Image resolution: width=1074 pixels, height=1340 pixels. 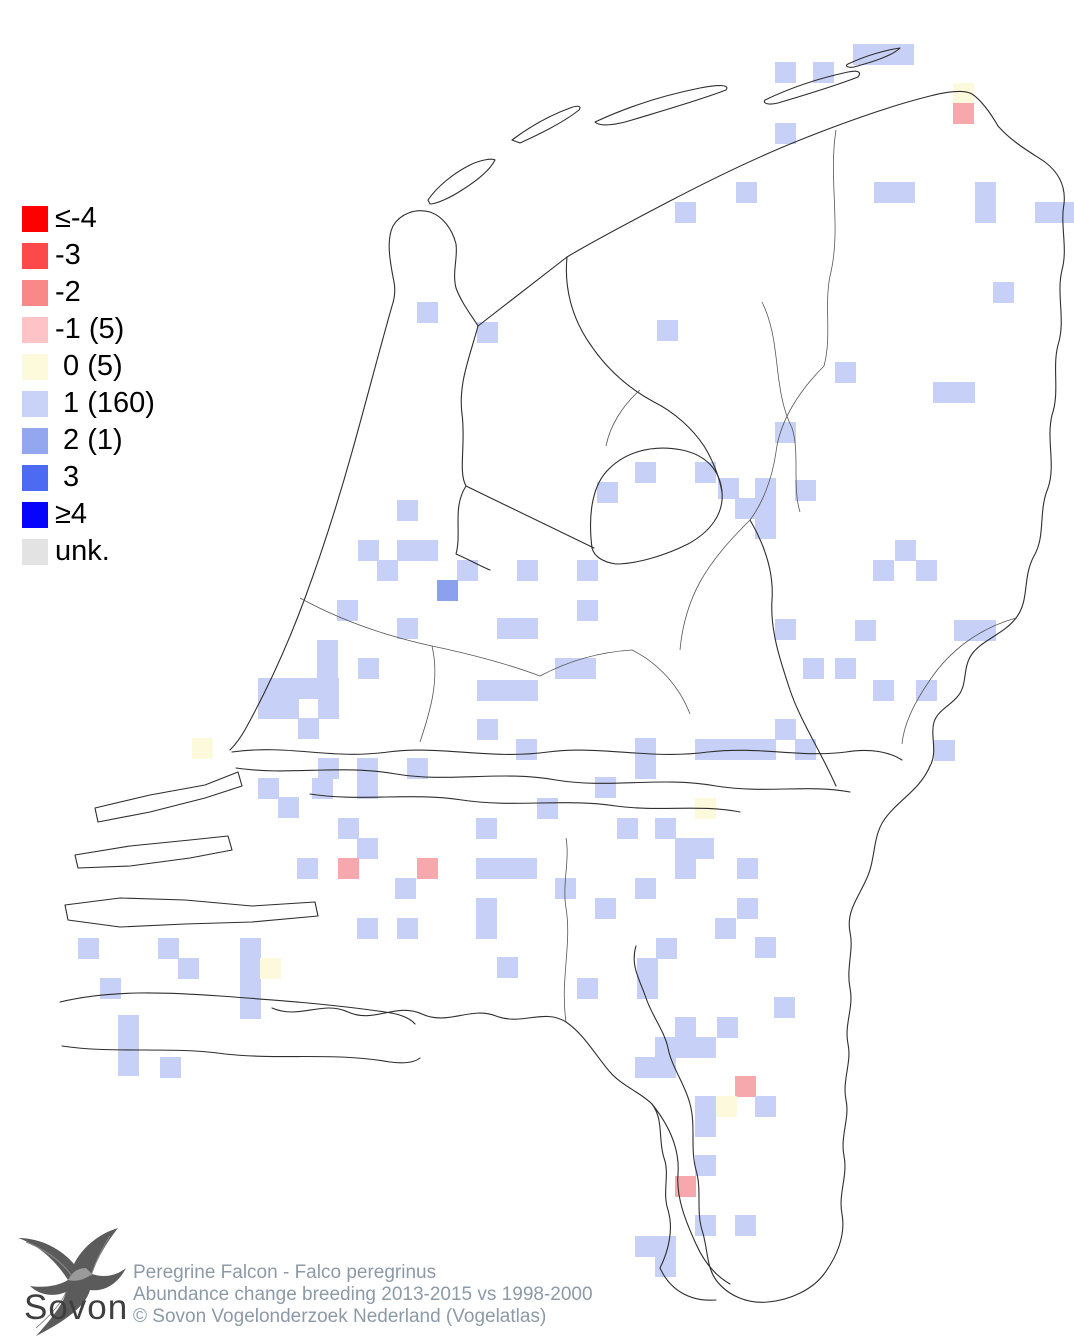 I want to click on sovon-logo, so click(x=72, y=1282).